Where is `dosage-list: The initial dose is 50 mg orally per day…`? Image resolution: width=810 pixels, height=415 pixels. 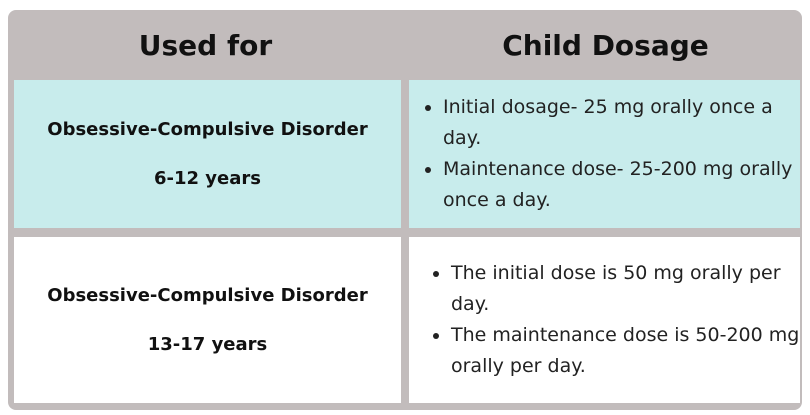 dosage-list: The initial dose is 50 mg orally per day… is located at coordinates (608, 320).